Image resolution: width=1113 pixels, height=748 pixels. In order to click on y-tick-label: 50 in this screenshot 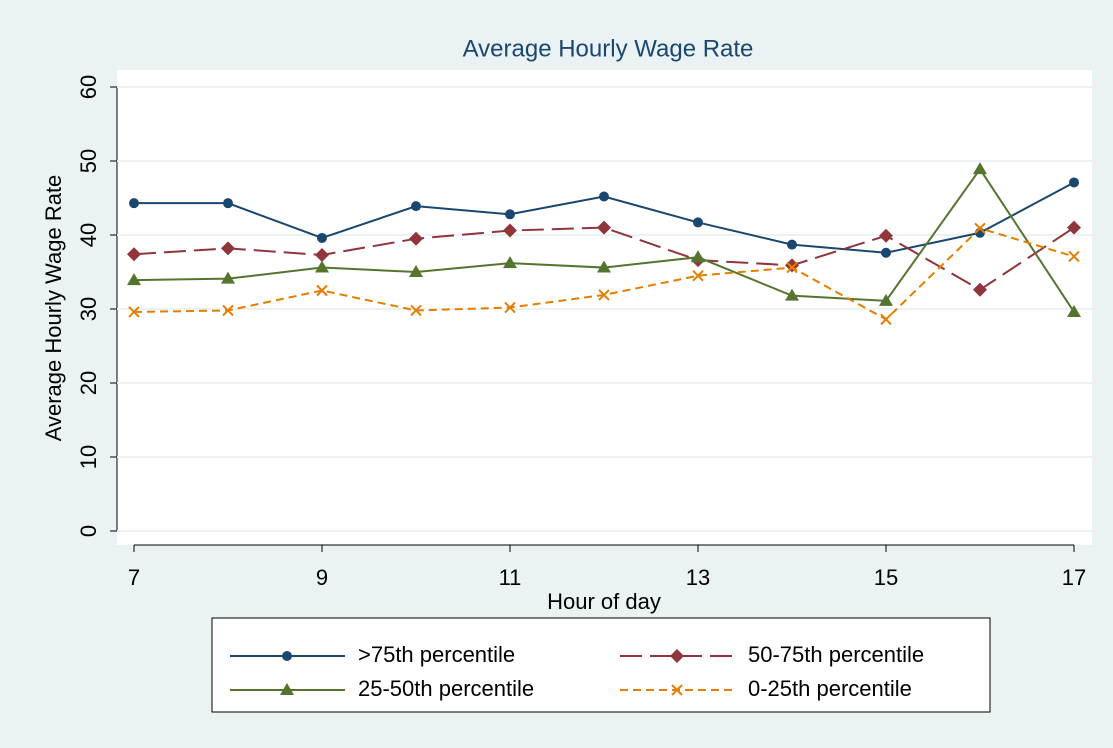, I will do `click(88, 161)`.